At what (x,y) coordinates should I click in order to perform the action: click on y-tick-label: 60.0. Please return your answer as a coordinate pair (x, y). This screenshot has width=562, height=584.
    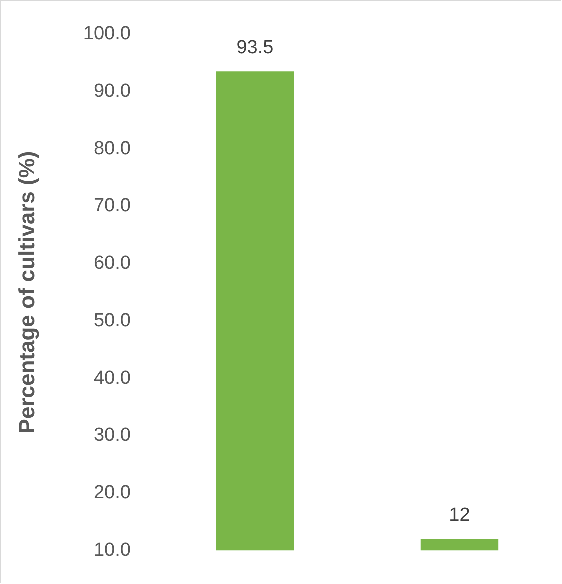
    Looking at the image, I should click on (112, 263).